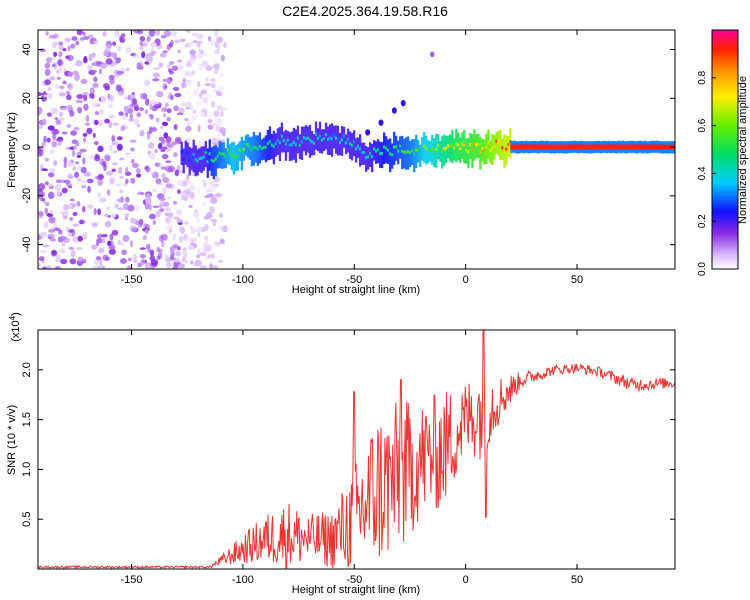 The height and width of the screenshot is (600, 750). I want to click on snr-ytick-label: 1.0, so click(27, 469).